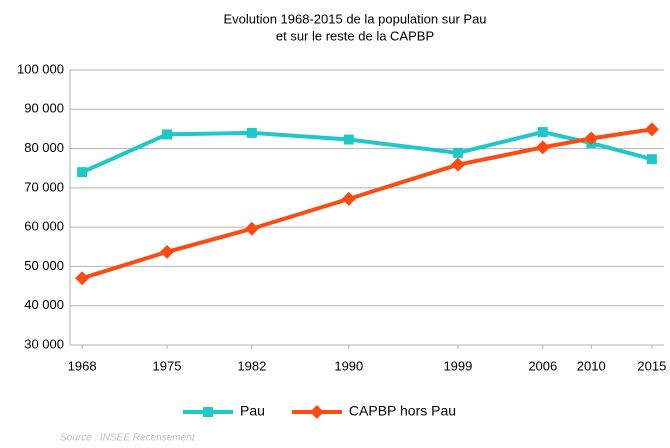 The image size is (670, 448). Describe the element at coordinates (44, 304) in the screenshot. I see `y-tick-label: 40 000` at that location.